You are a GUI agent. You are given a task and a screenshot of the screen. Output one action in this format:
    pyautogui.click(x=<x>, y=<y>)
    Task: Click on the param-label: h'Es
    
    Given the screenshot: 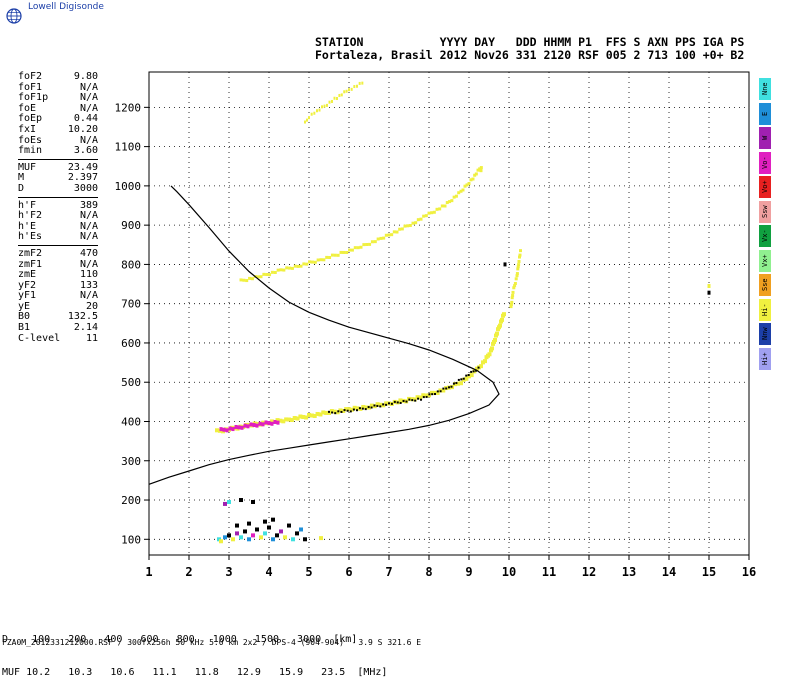 What is the action you would take?
    pyautogui.click(x=30, y=237)
    